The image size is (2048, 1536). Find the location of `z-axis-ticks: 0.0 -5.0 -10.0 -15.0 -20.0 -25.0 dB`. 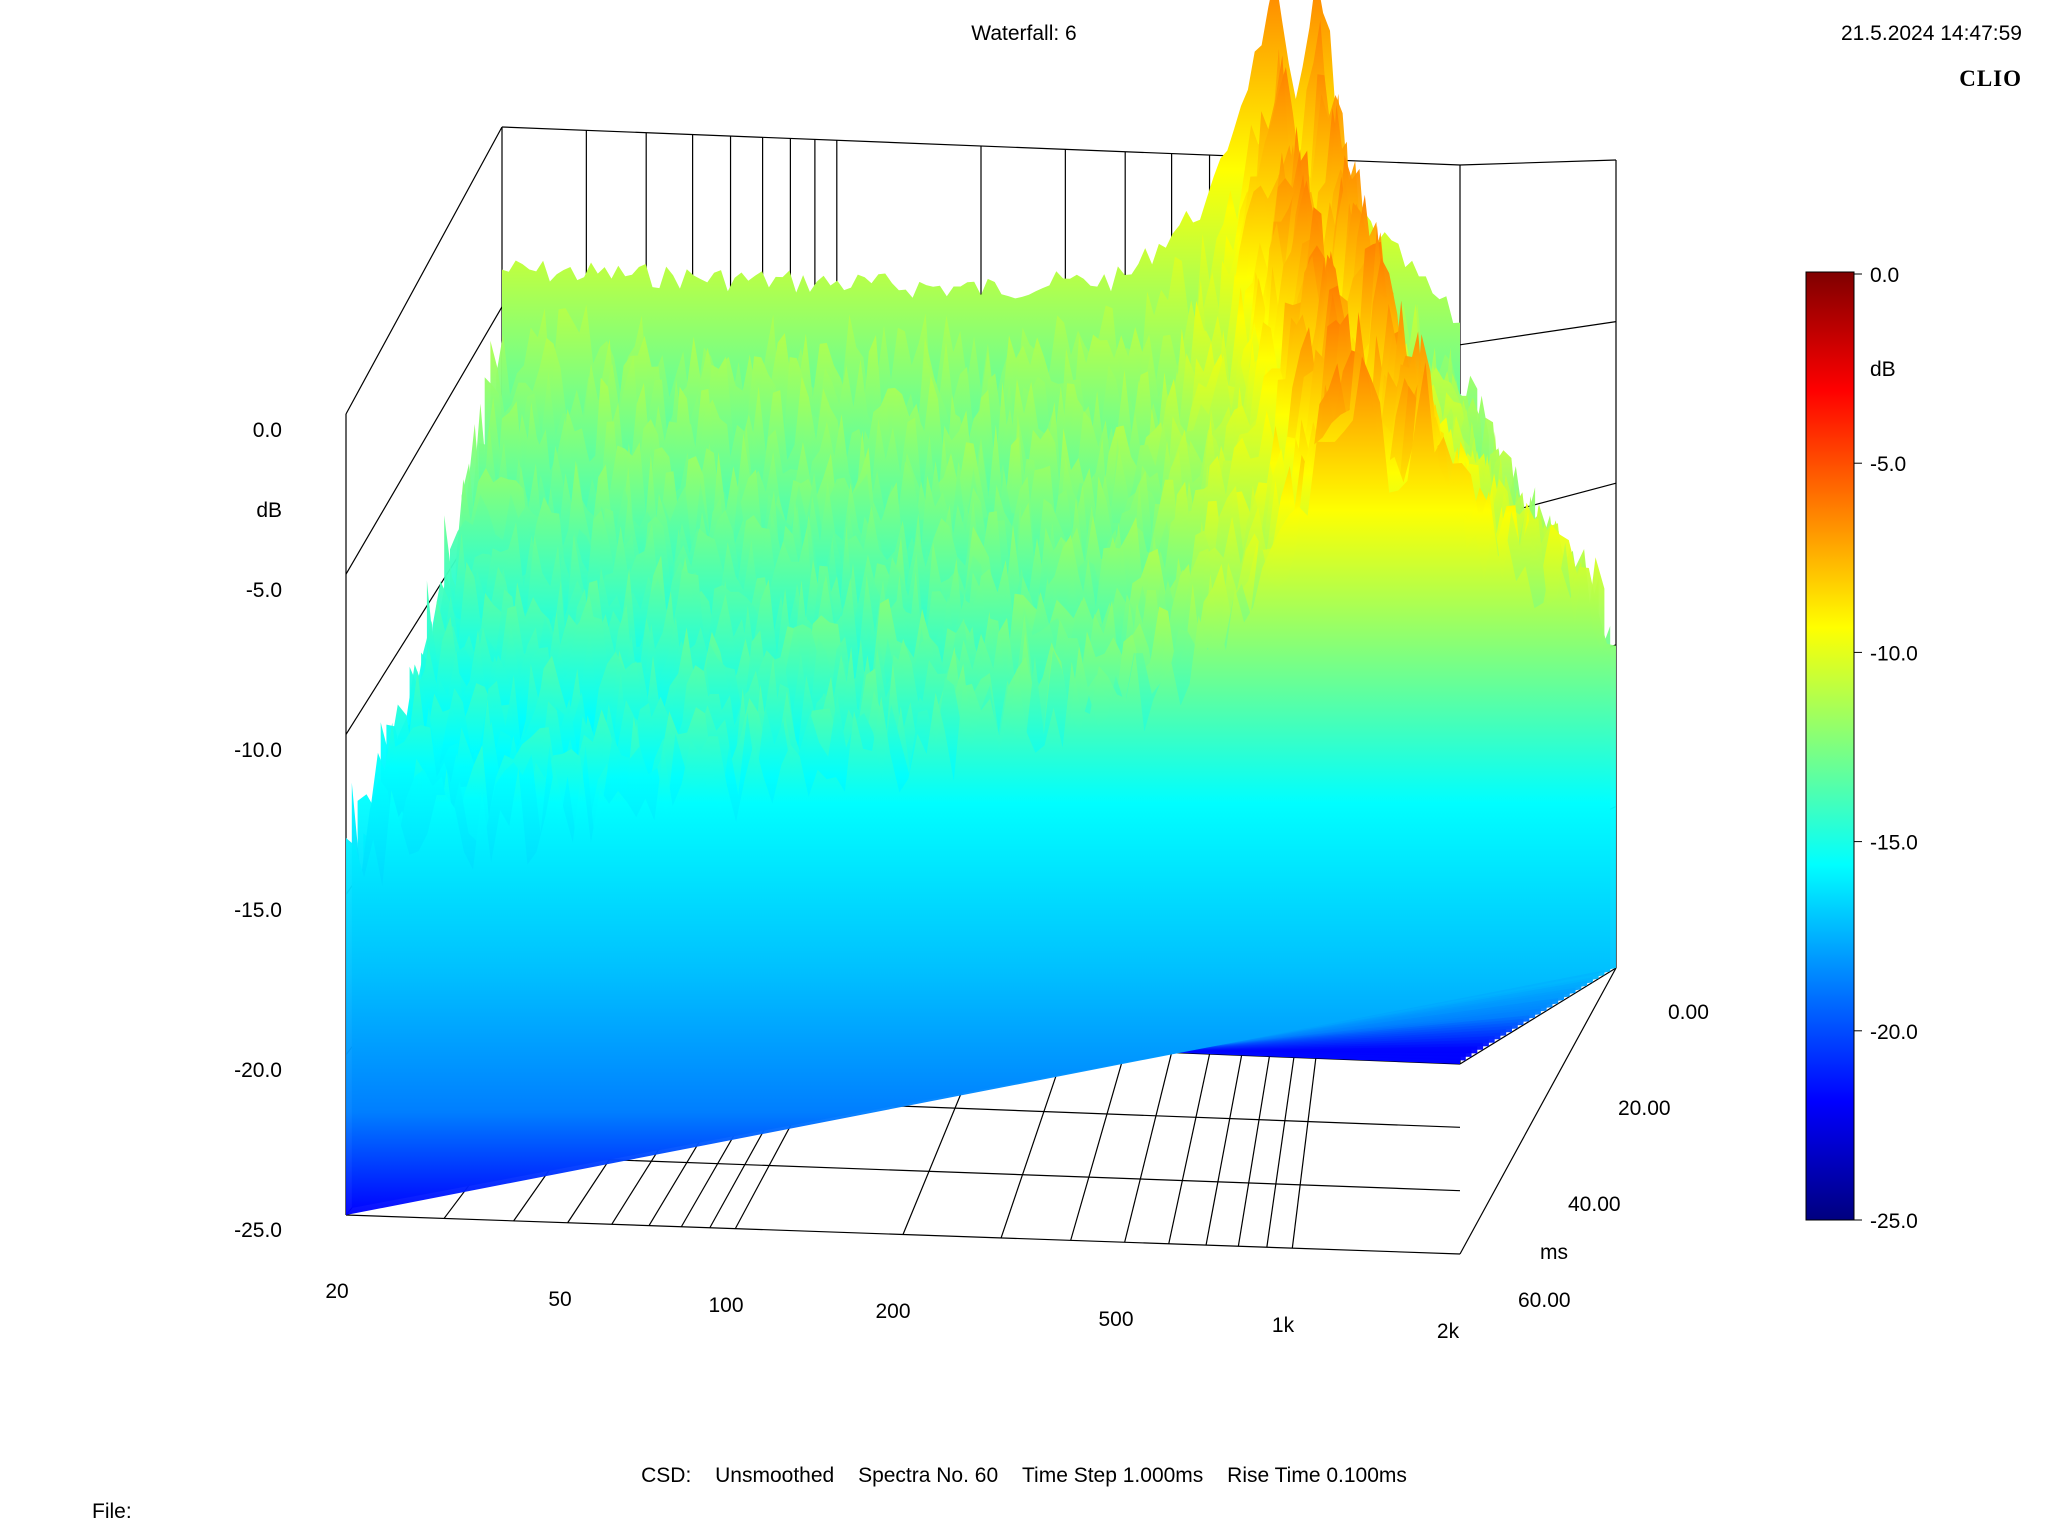

z-axis-ticks: 0.0 -5.0 -10.0 -15.0 -20.0 -25.0 dB is located at coordinates (258, 830).